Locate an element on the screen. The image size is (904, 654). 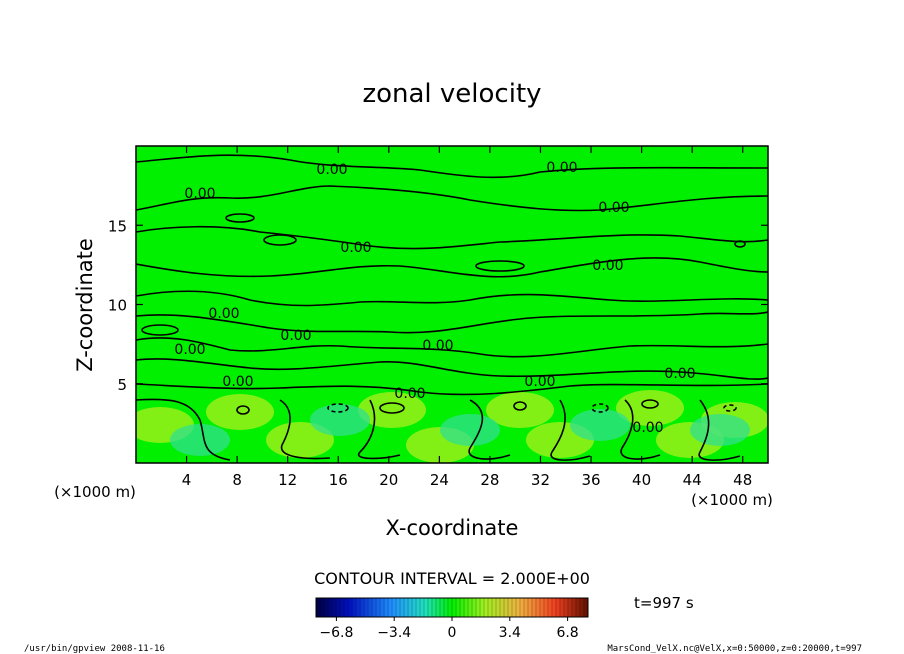
x-tick-label: 8 is located at coordinates (237, 480).